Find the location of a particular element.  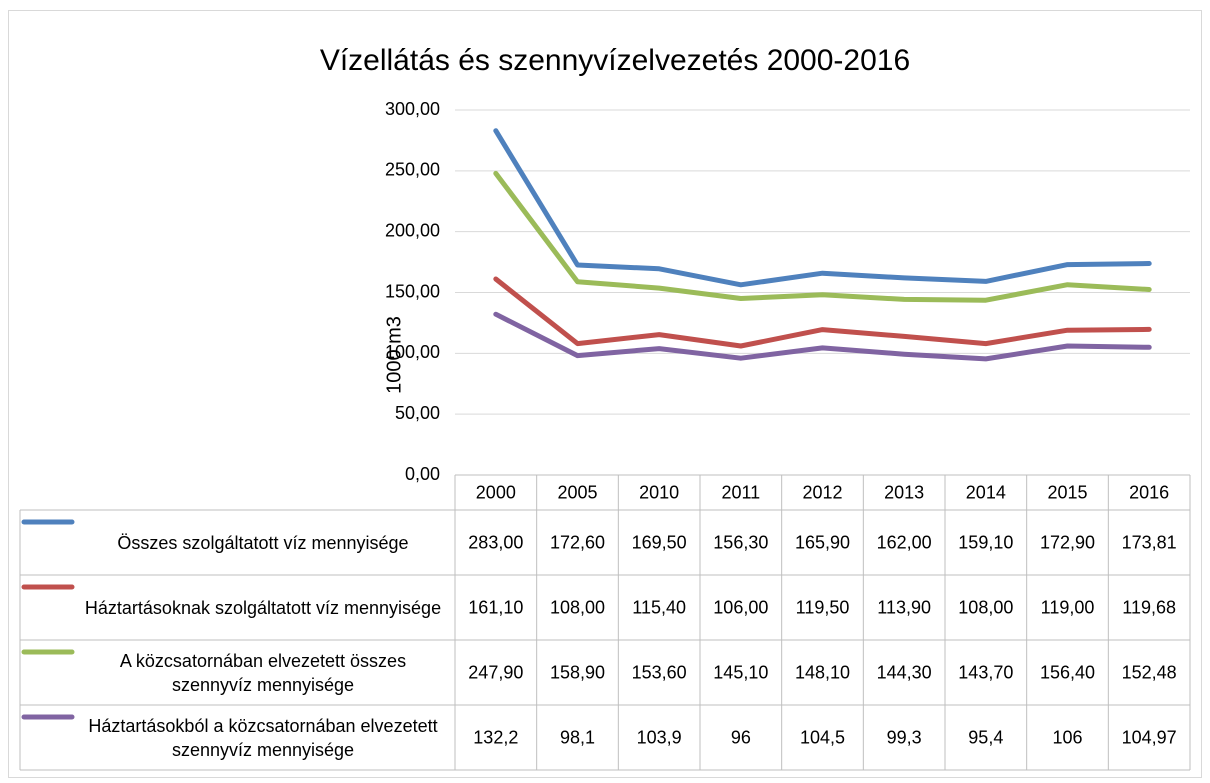

table-value: 165,90 is located at coordinates (822, 542).